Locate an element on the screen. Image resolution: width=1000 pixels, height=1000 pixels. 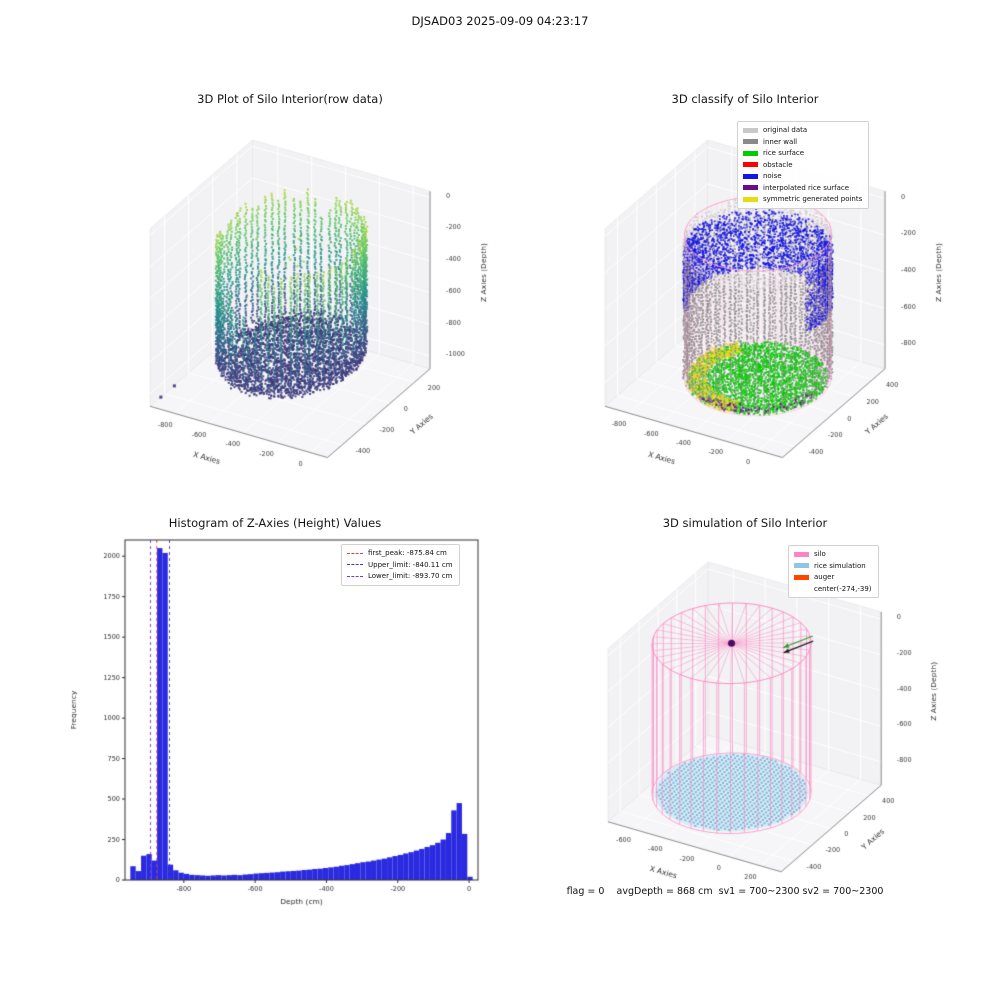
legend-item: noise is located at coordinates (802, 176).